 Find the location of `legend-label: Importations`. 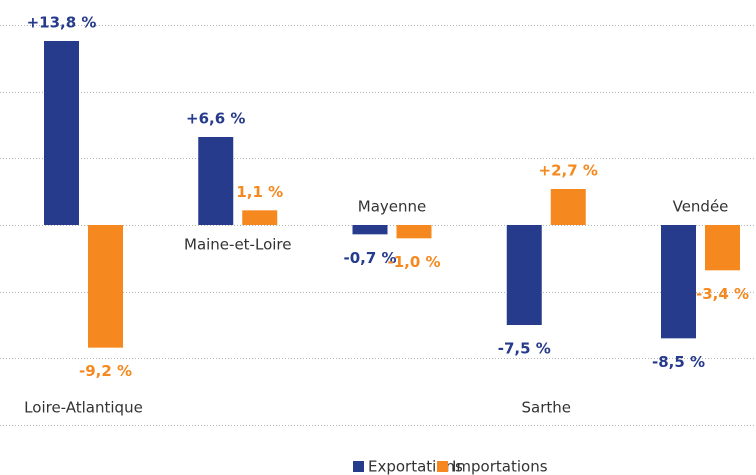

legend-label: Importations is located at coordinates (500, 466).